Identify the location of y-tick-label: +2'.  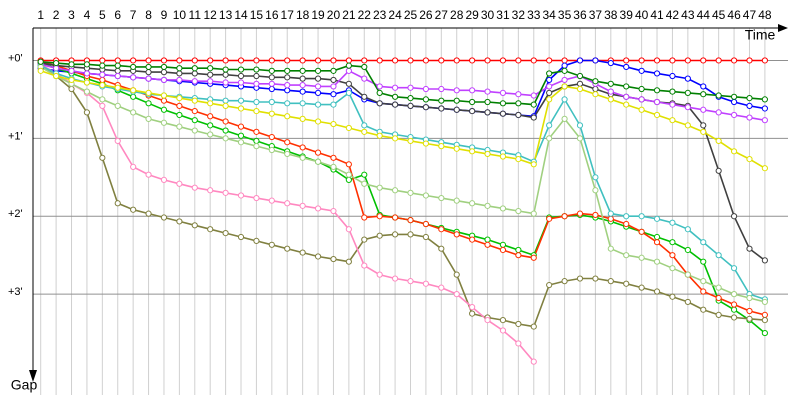
(15, 214).